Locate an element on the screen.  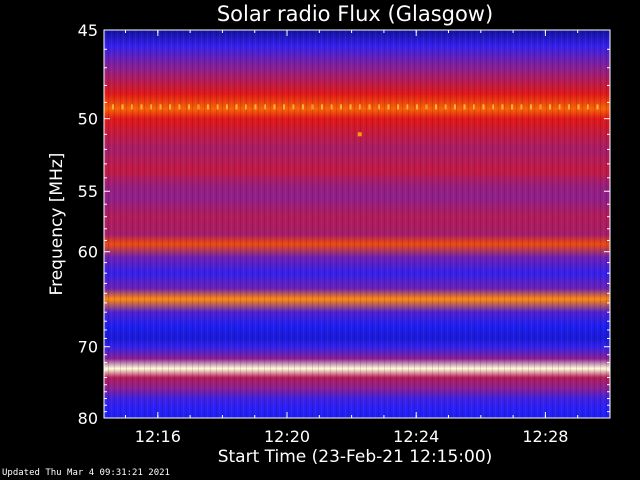
y-axis-label: Frequency [MHz] is located at coordinates (57, 224).